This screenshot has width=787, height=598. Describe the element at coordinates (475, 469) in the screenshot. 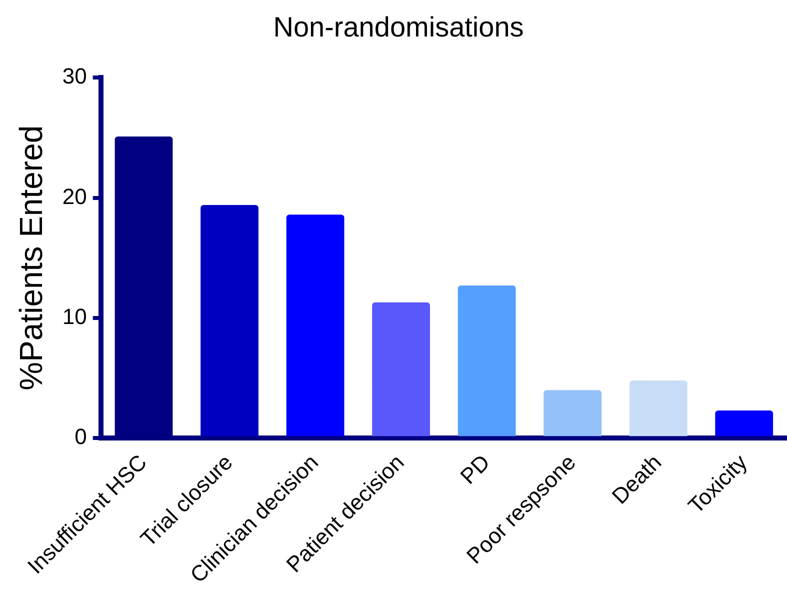

I see `x-tick-label: PD` at that location.